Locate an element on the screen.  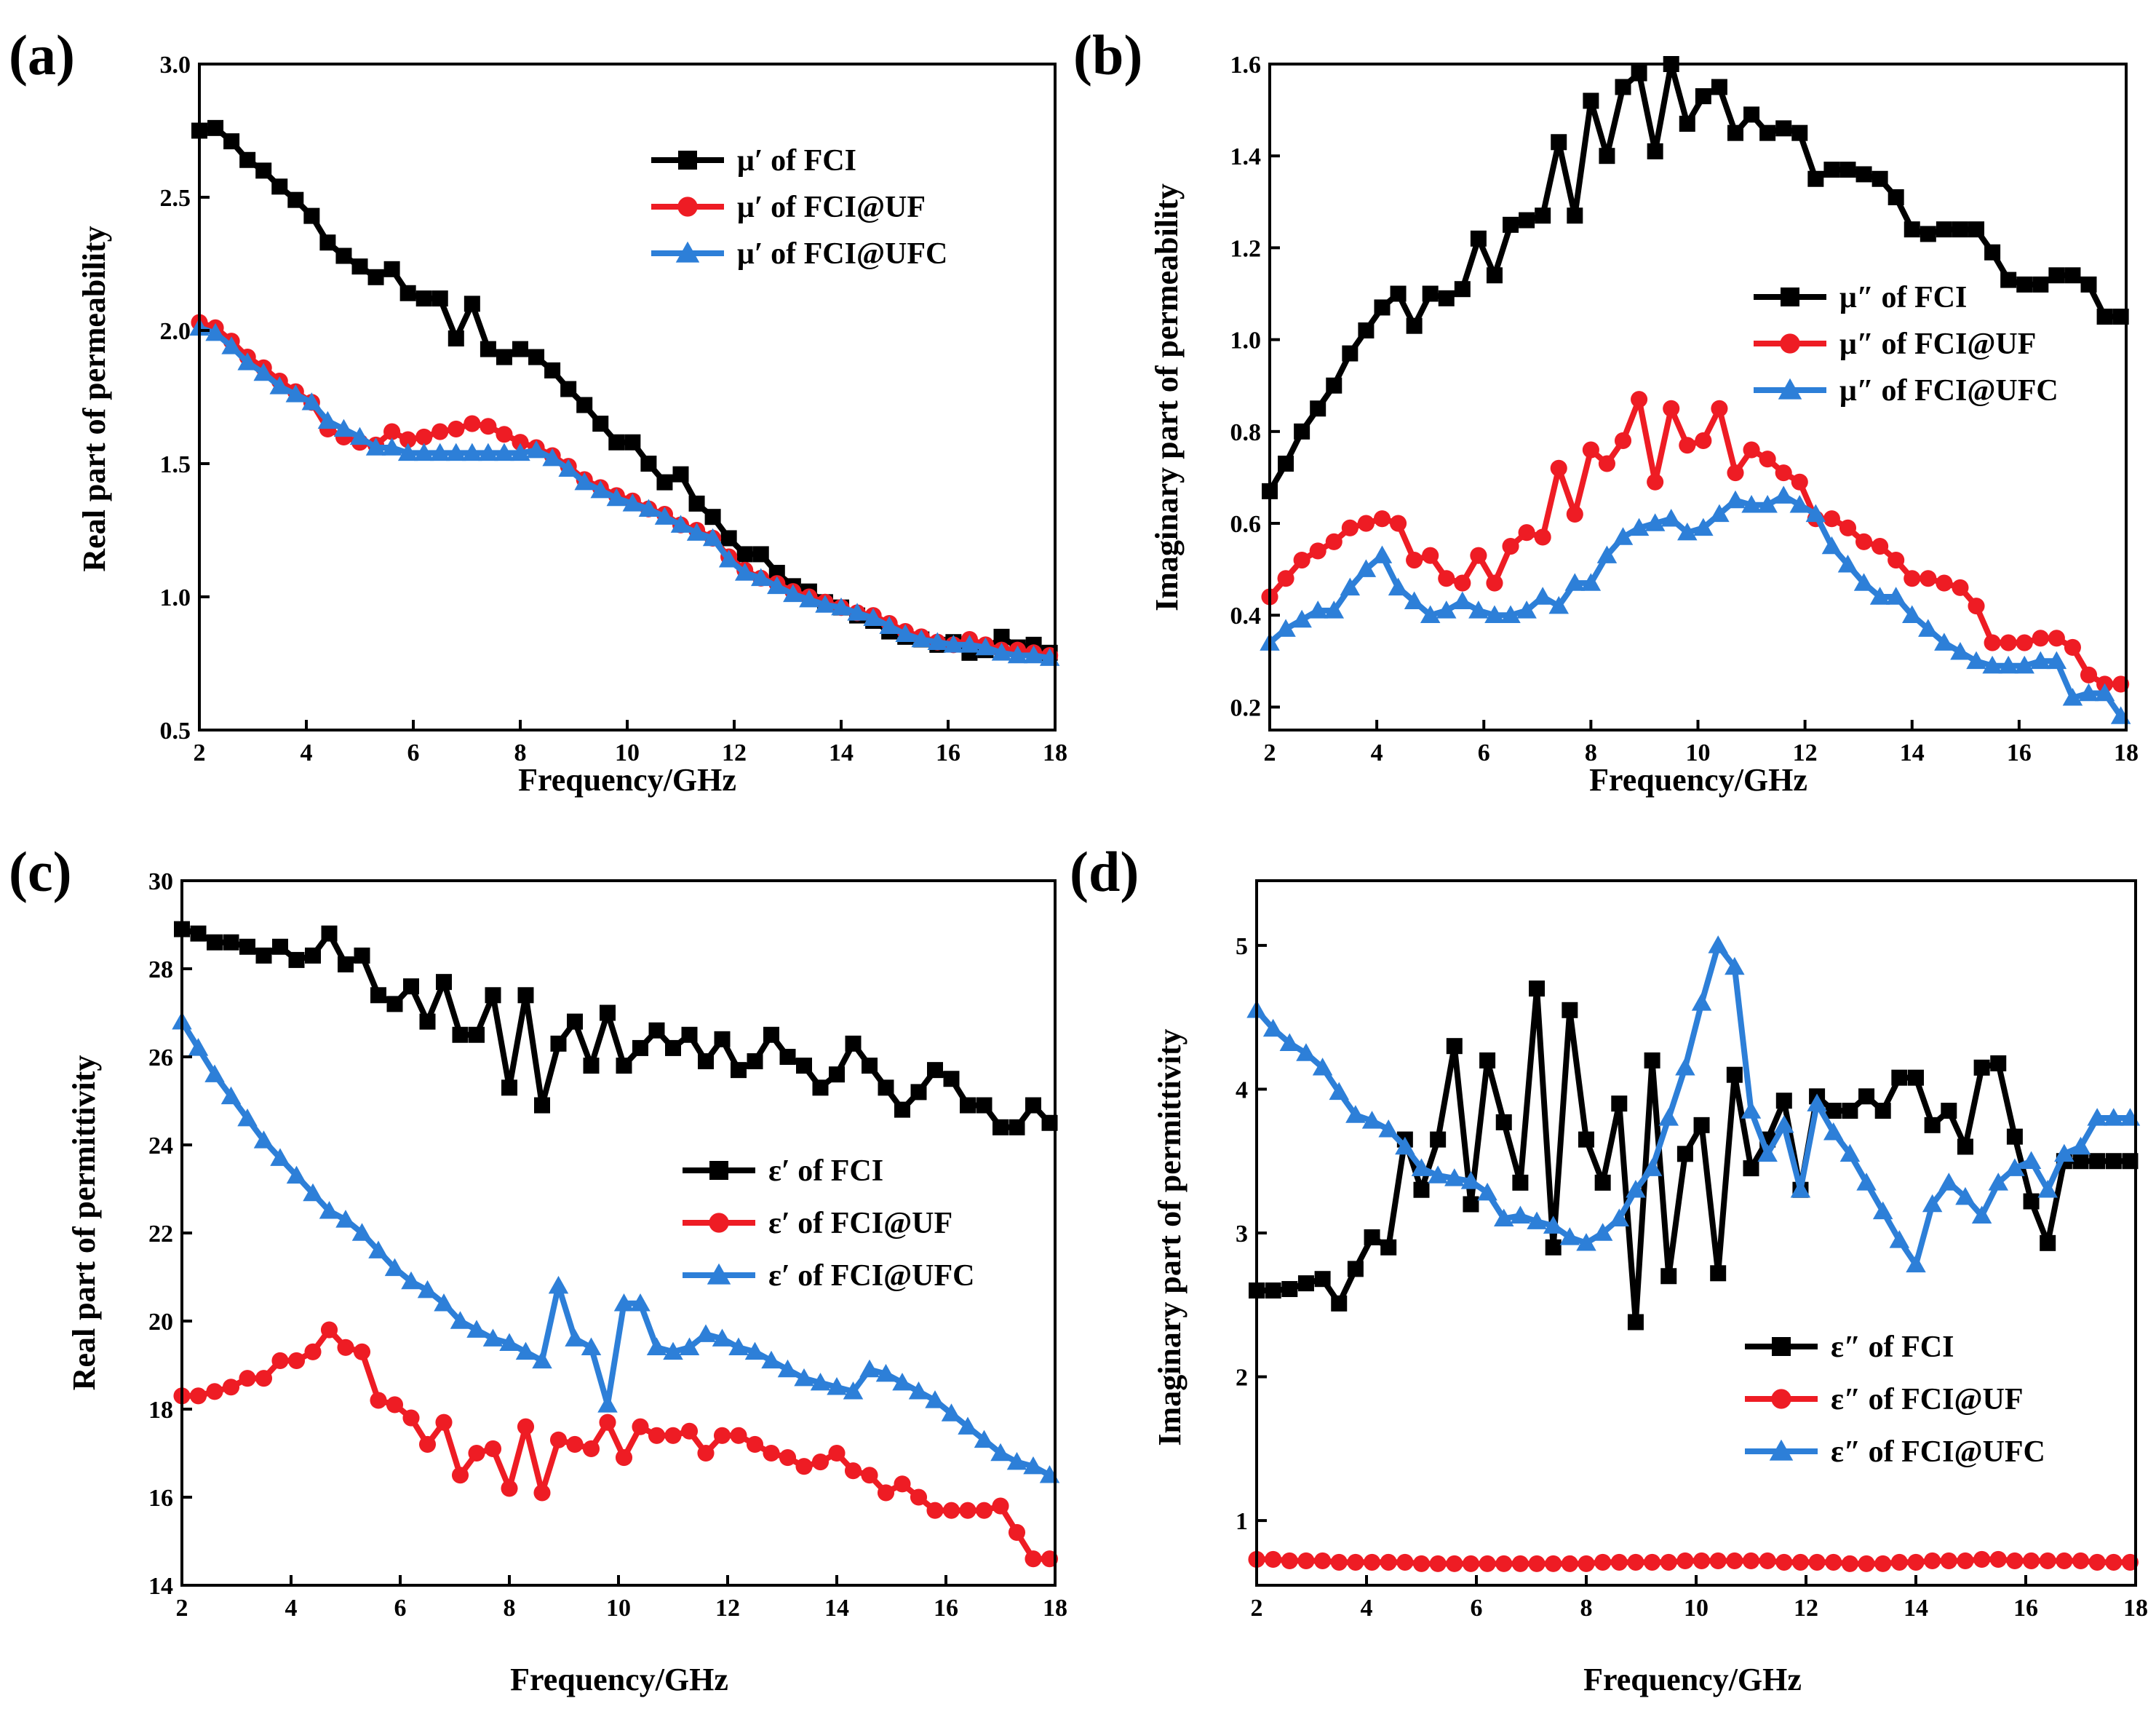
panel-d-x-axis-title: Frequency/GHz is located at coordinates (1692, 1679).